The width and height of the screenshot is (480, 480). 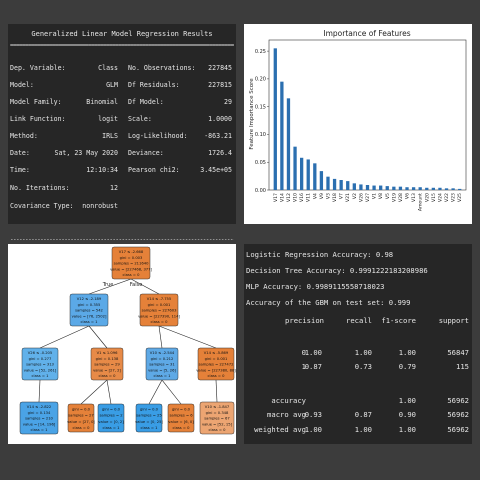 I want to click on tree-node-text: gini = 0.348, so click(x=217, y=413).